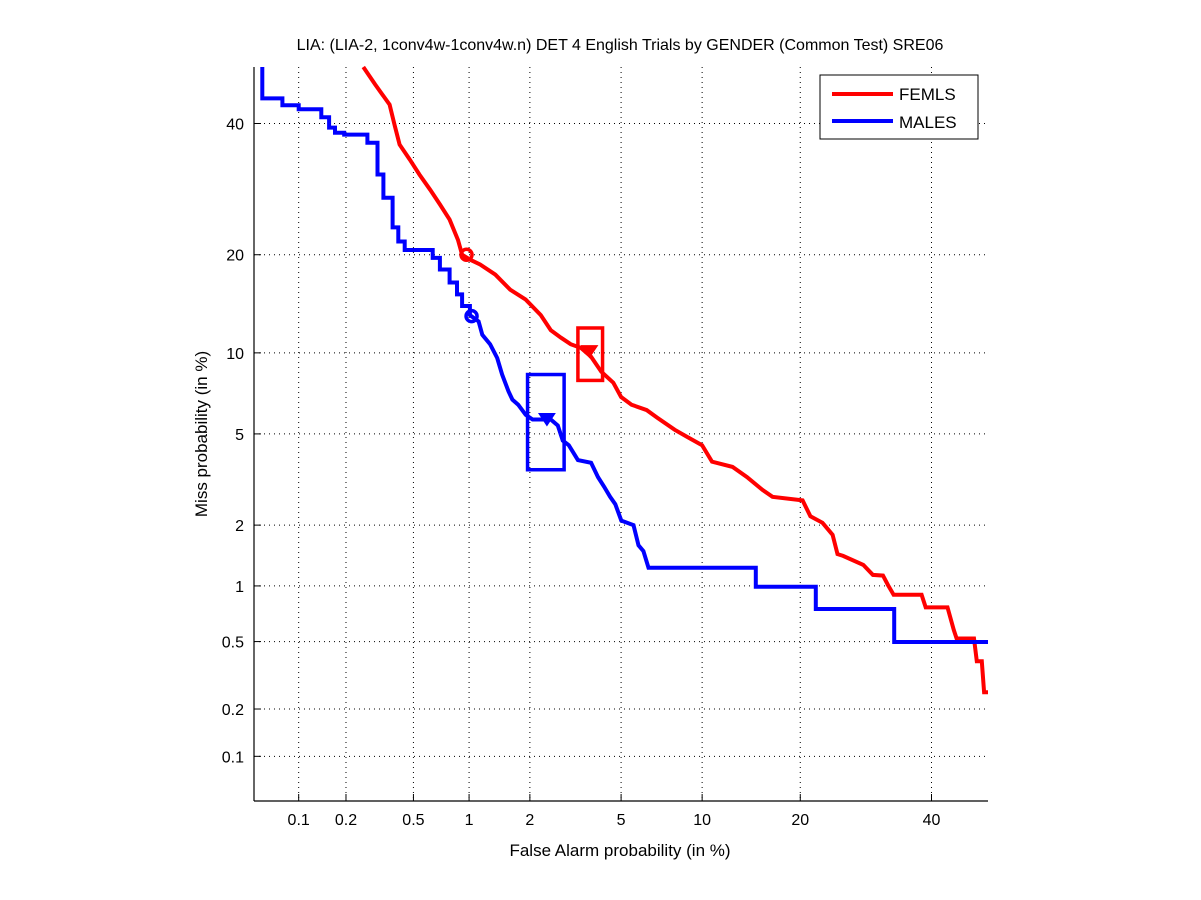 The height and width of the screenshot is (900, 1201). Describe the element at coordinates (529, 820) in the screenshot. I see `x-tick-label: 2` at that location.